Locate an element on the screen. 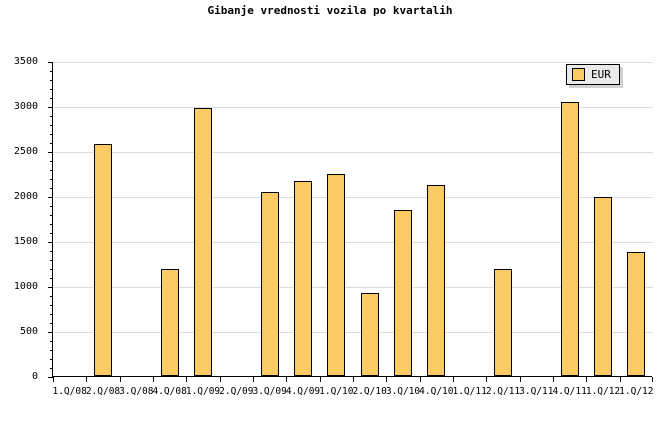 The image size is (660, 440). chart-title: Gibanje vrednosti vozila po kvartalih is located at coordinates (330, 10).